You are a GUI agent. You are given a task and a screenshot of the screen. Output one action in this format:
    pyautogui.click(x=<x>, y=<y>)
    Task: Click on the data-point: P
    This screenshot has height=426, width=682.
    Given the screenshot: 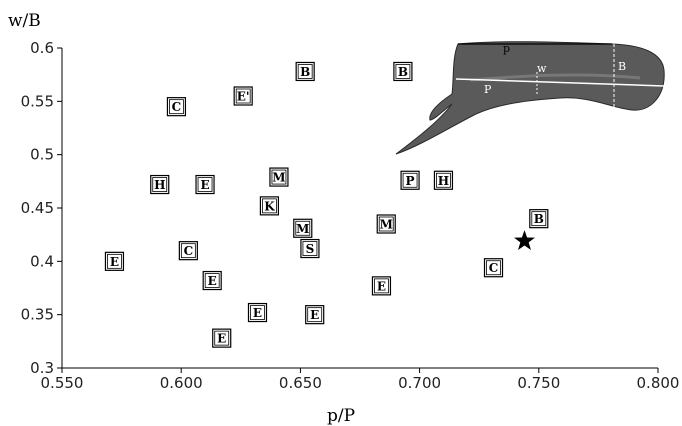 What is the action you would take?
    pyautogui.click(x=410, y=180)
    